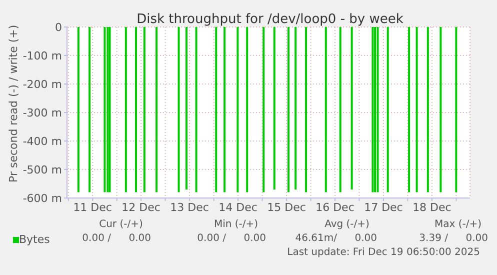 The image size is (497, 275). I want to click on y-tick-label: -400 m, so click(42, 141).